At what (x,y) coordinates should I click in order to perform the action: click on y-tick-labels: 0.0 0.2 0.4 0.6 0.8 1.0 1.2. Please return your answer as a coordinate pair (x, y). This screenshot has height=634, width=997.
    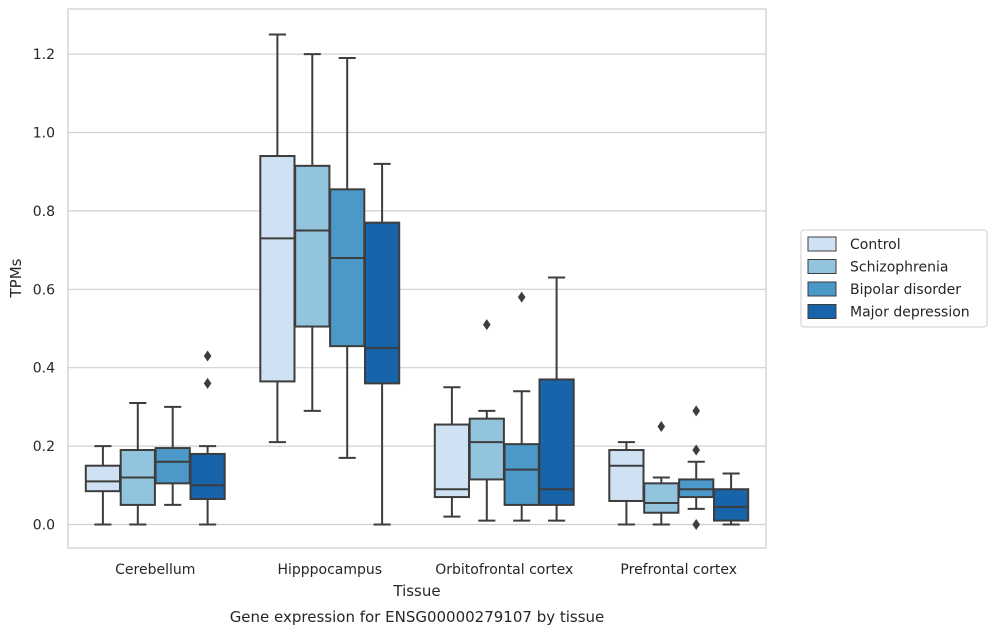
    Looking at the image, I should click on (44, 290).